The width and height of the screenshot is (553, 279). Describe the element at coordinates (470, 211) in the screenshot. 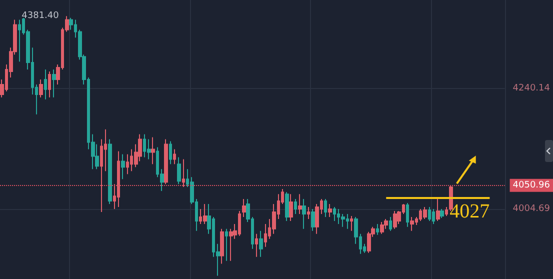

I see `ref-line-label: 4027` at that location.